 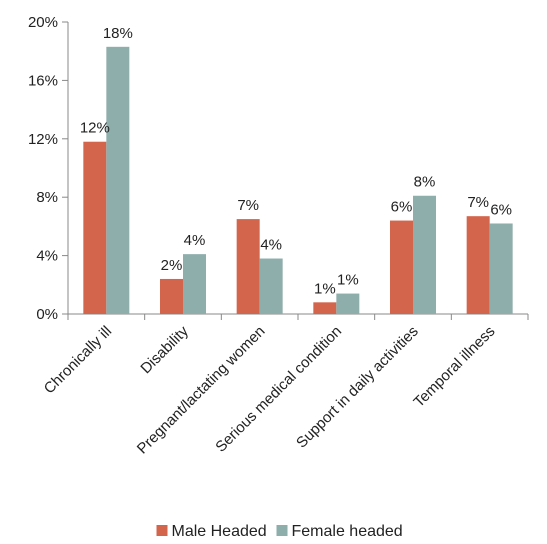 What do you see at coordinates (425, 182) in the screenshot?
I see `data-label: 8%` at bounding box center [425, 182].